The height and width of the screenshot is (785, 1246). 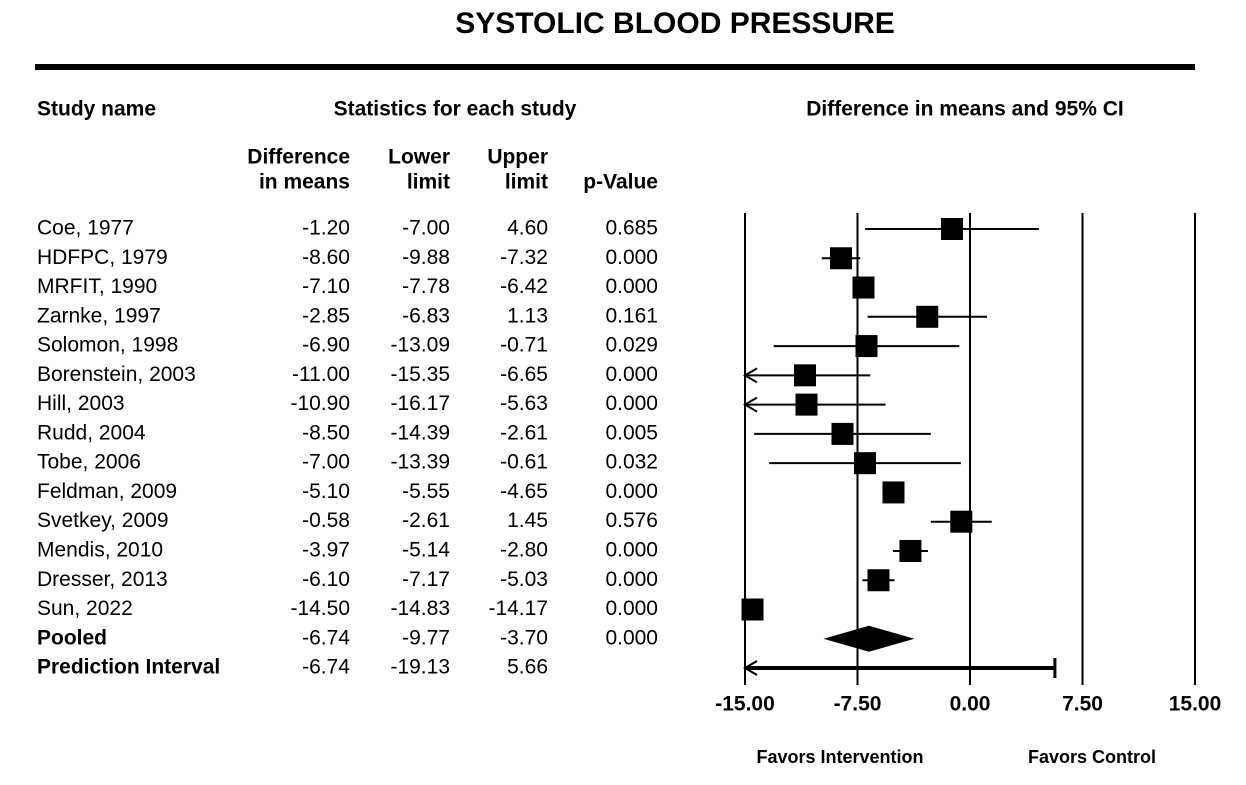 I want to click on table-cell: -7.10, so click(x=326, y=286).